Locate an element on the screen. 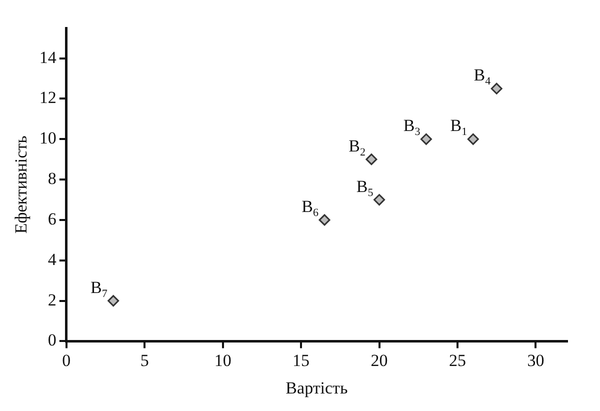  y-tick-label: 4 is located at coordinates (52, 259).